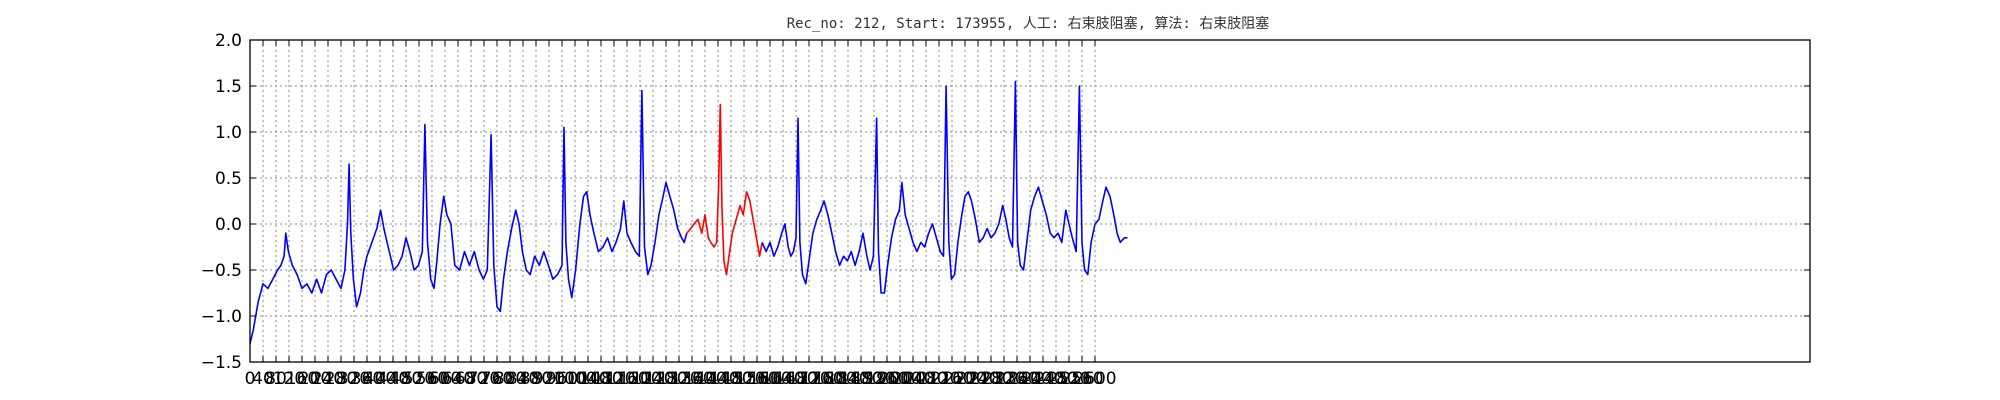 Image resolution: width=2000 pixels, height=400 pixels. Describe the element at coordinates (228, 87) in the screenshot. I see `y-tick-label: 1.5` at that location.